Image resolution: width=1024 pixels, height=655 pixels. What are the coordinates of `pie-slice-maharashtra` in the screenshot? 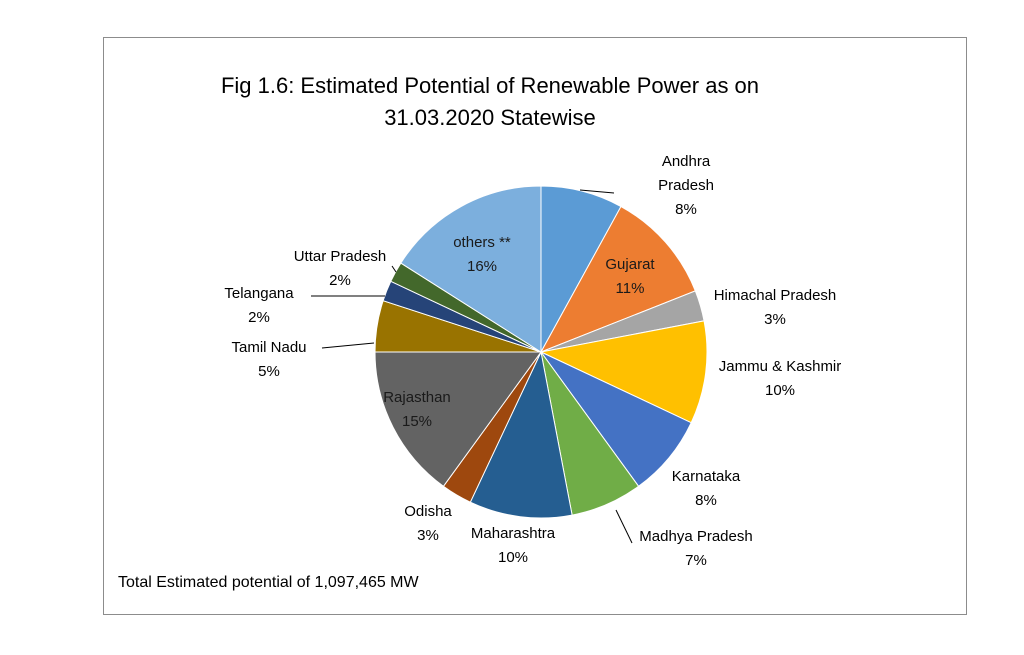 It's located at (521, 434).